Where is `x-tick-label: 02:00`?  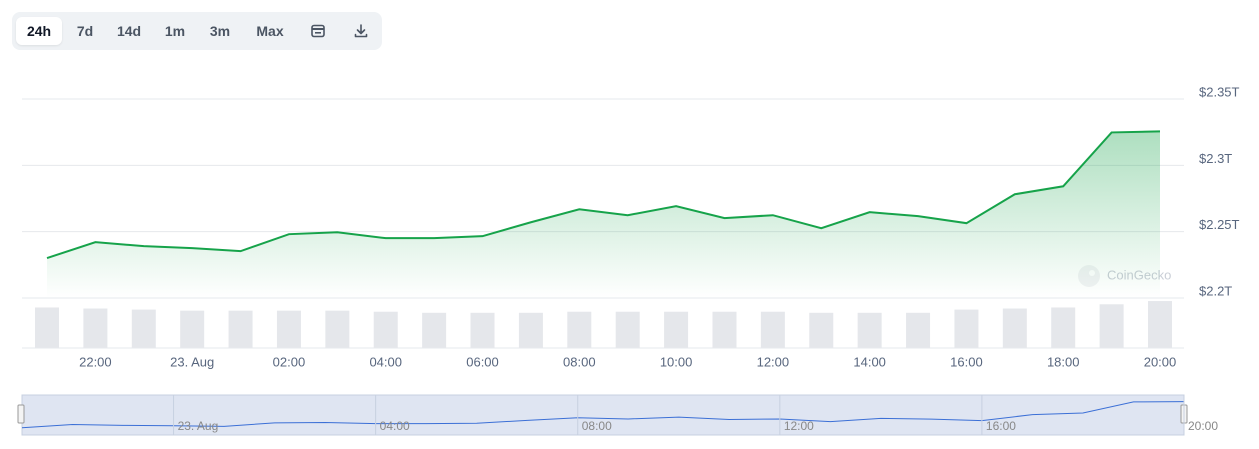 x-tick-label: 02:00 is located at coordinates (289, 361).